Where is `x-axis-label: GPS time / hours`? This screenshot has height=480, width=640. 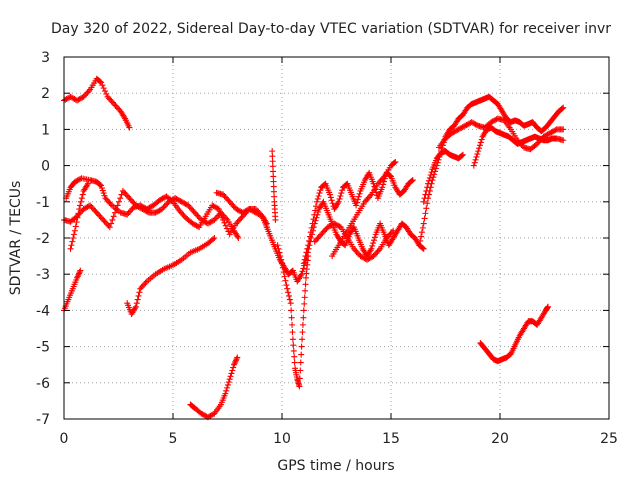 x-axis-label: GPS time / hours is located at coordinates (335, 466).